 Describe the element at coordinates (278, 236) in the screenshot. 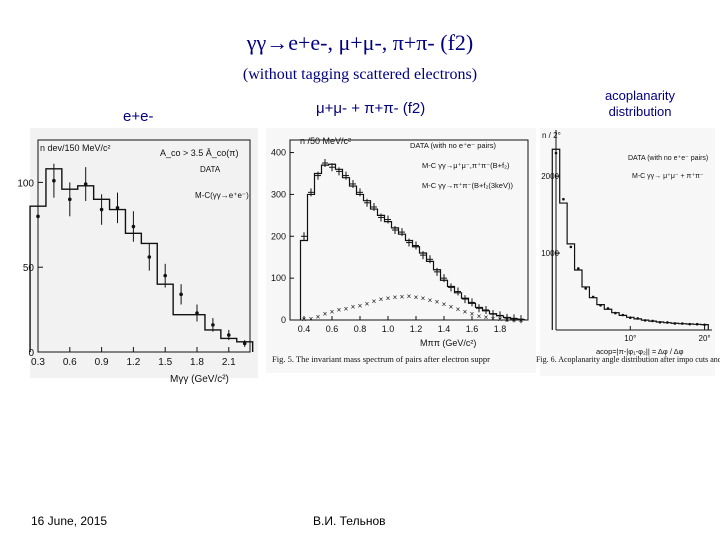

I see `mumu-ytick-label: 200` at that location.